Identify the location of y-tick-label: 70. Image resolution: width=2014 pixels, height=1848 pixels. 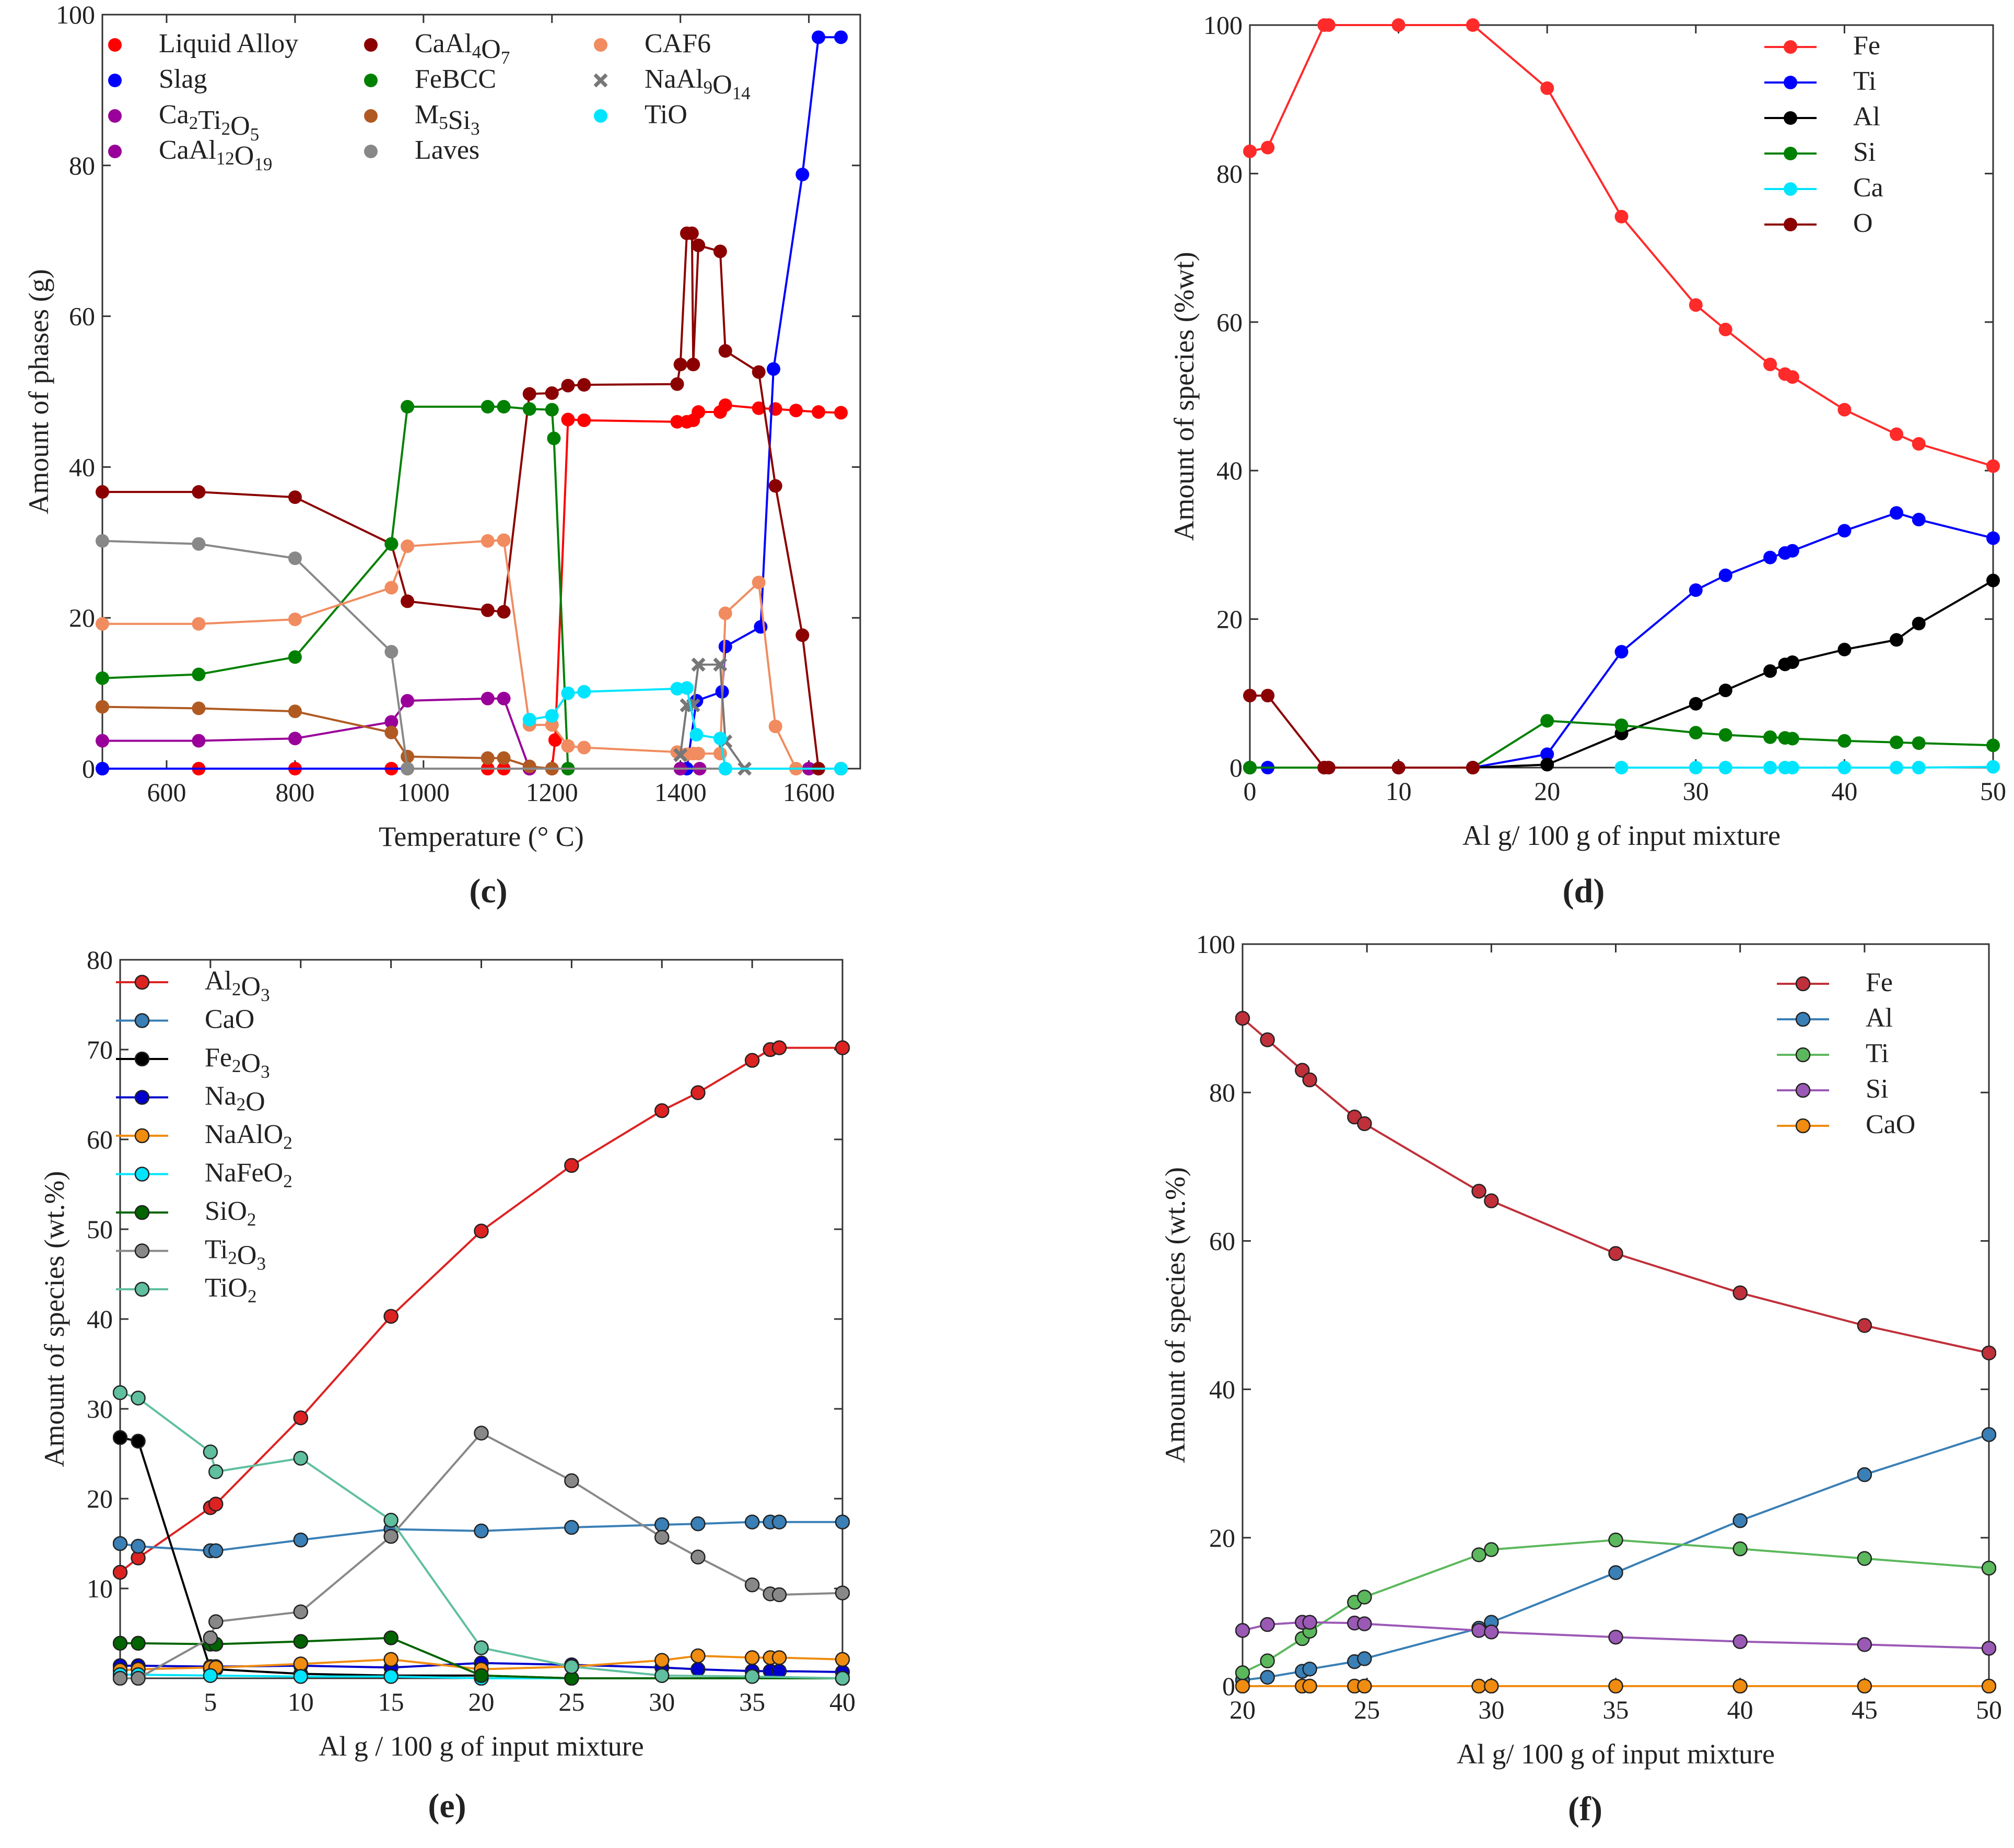
(100, 1049).